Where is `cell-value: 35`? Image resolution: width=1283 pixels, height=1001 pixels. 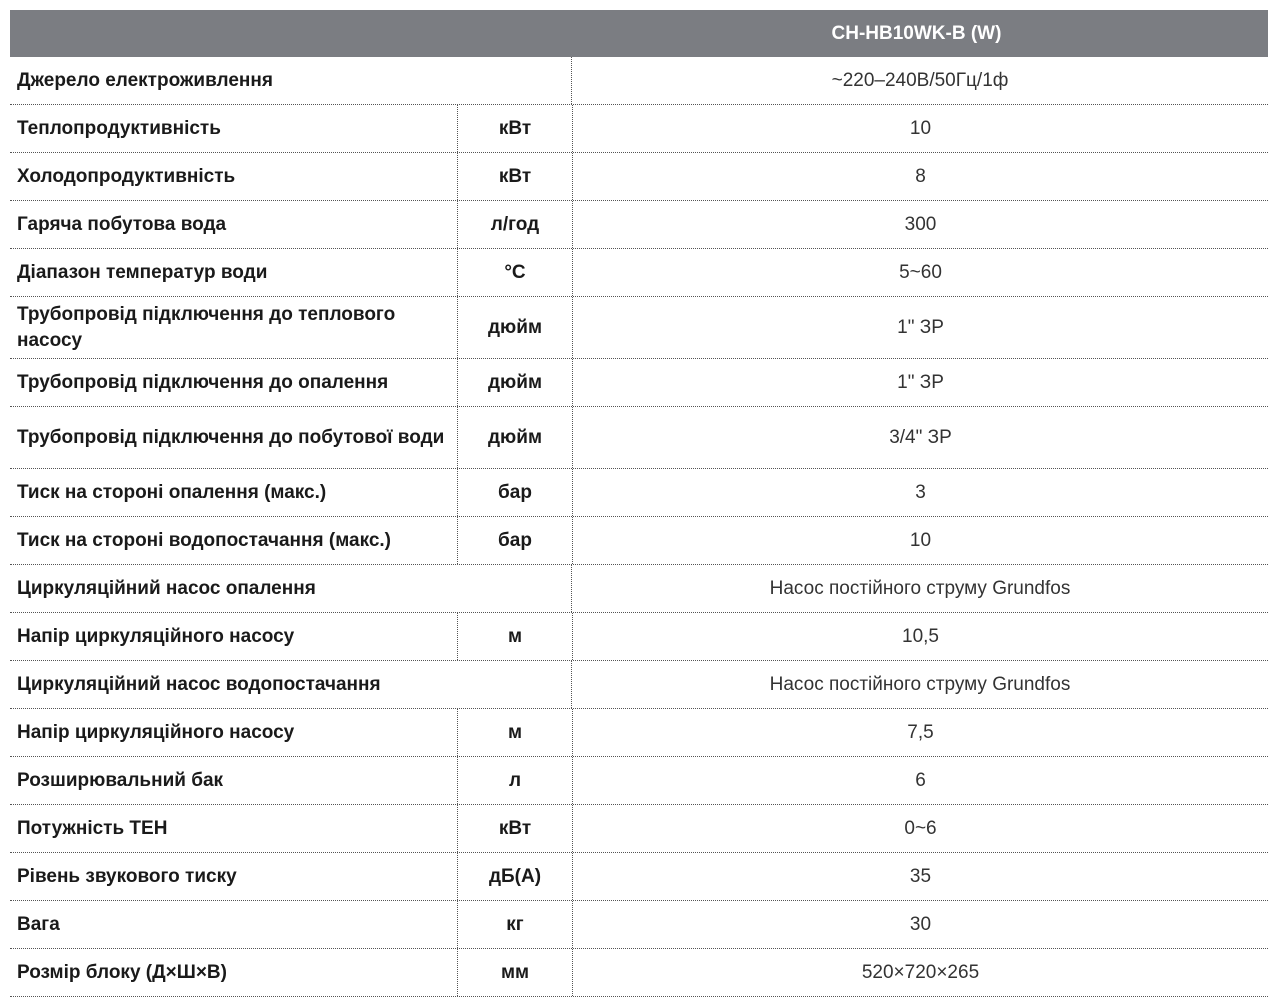 cell-value: 35 is located at coordinates (920, 876).